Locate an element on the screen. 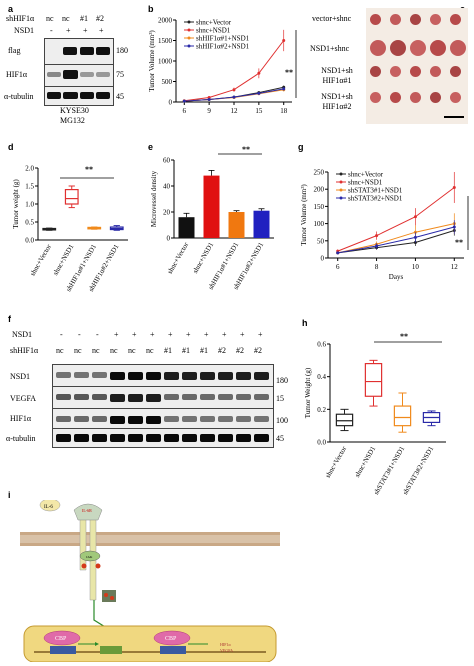  y-tick-label: 0 is located at coordinates (323, 259).